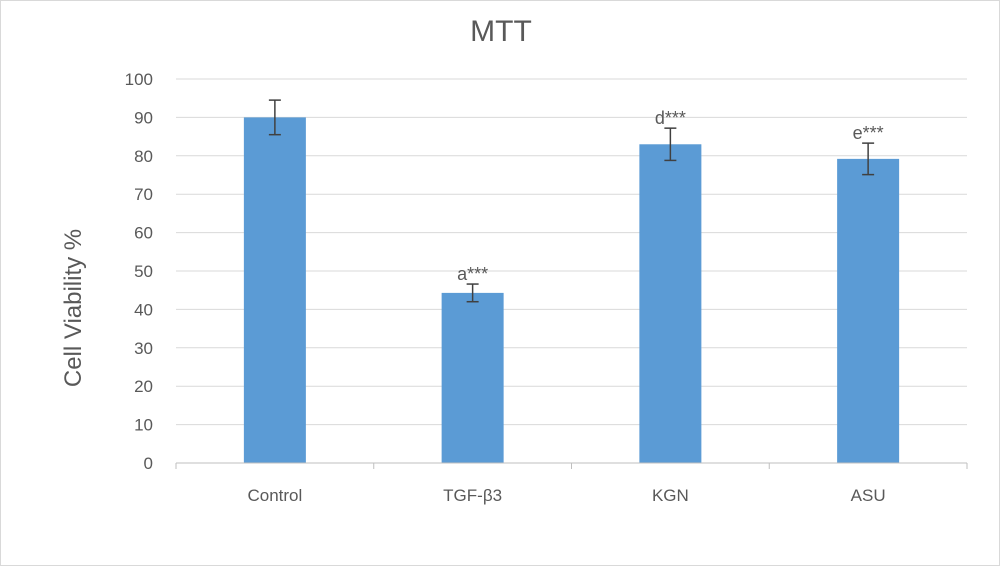  Describe the element at coordinates (670, 495) in the screenshot. I see `x-tick-label: KGN` at that location.